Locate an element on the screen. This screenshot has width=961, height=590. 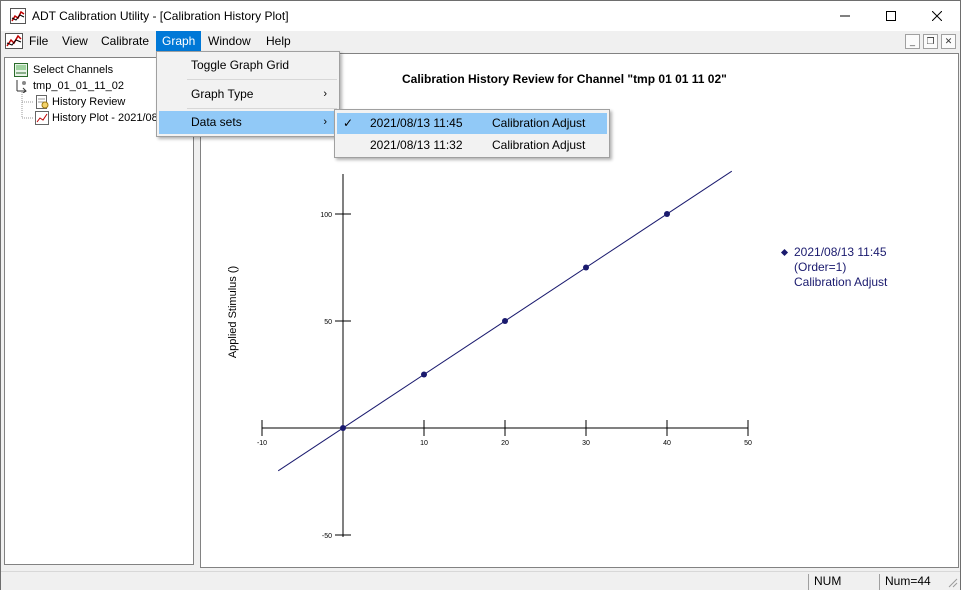
mdi-restore-button: ❐ is located at coordinates (930, 41).